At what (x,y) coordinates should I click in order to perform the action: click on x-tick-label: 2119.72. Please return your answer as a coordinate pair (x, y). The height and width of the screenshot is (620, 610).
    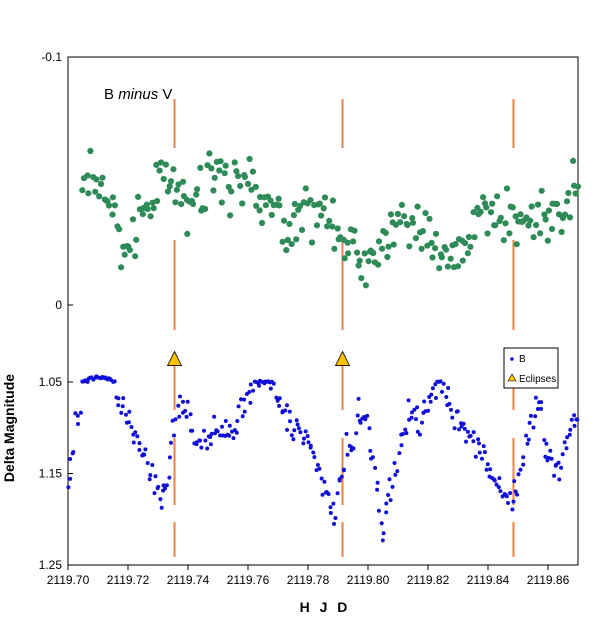
    Looking at the image, I should click on (128, 580).